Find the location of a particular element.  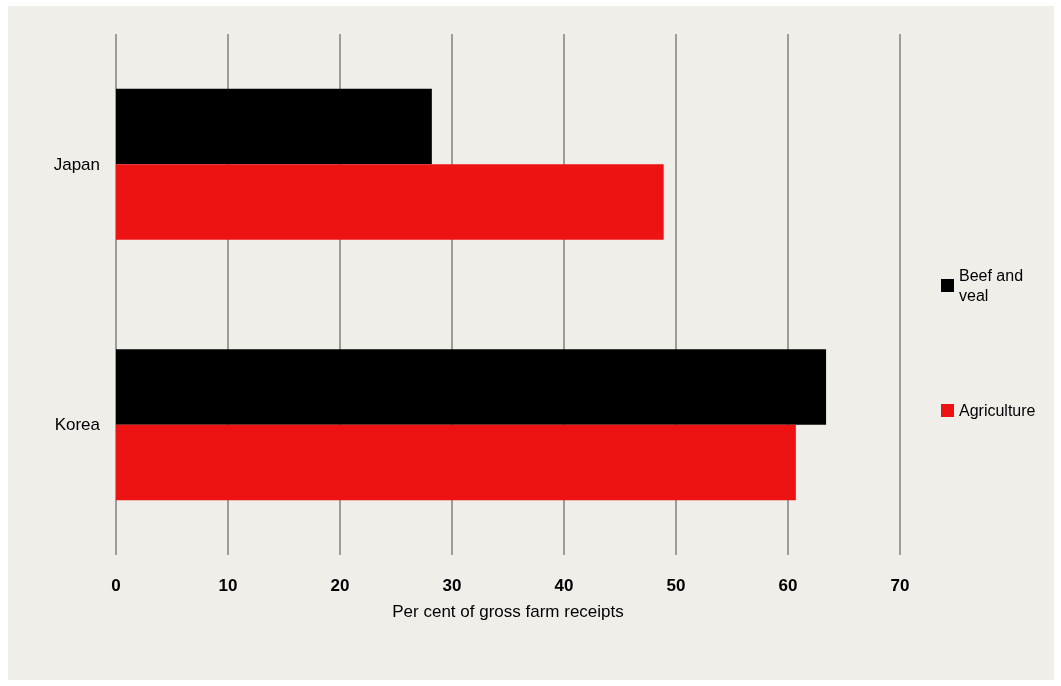

x-tick-label: 30 is located at coordinates (452, 585).